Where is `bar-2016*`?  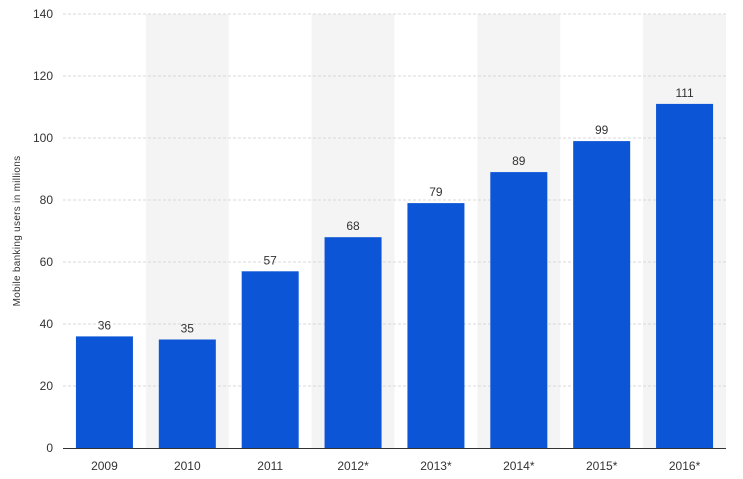 bar-2016* is located at coordinates (685, 276).